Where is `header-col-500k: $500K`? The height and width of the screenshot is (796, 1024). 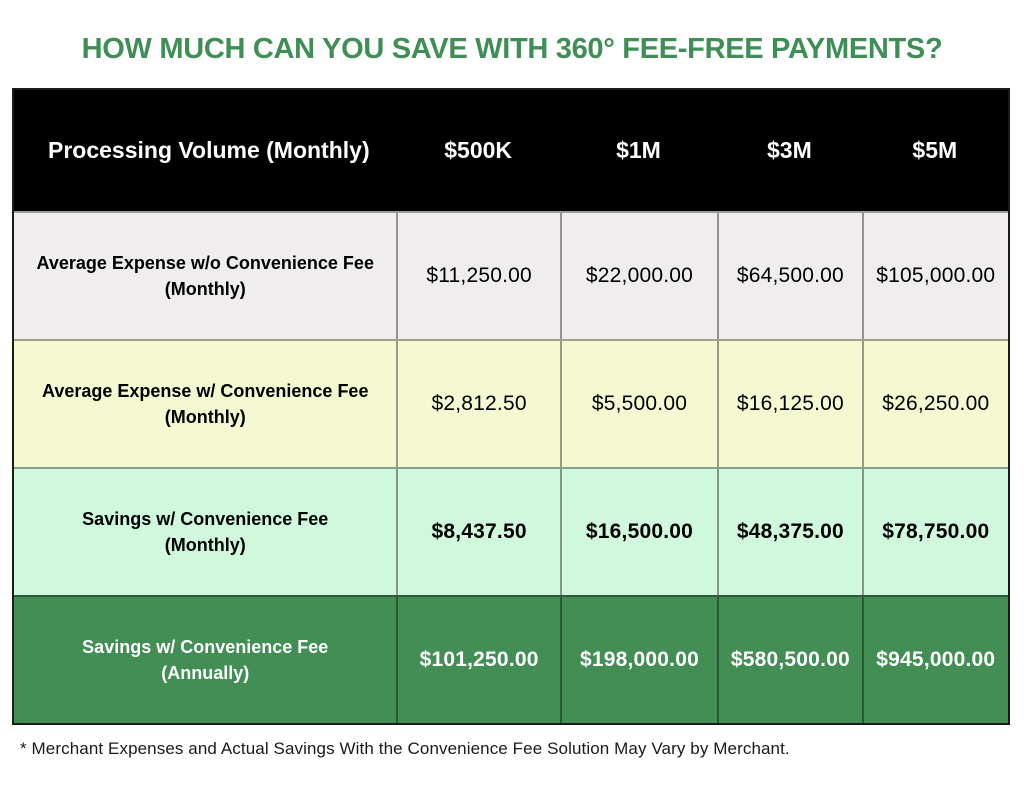
header-col-500k: $500K is located at coordinates (478, 150).